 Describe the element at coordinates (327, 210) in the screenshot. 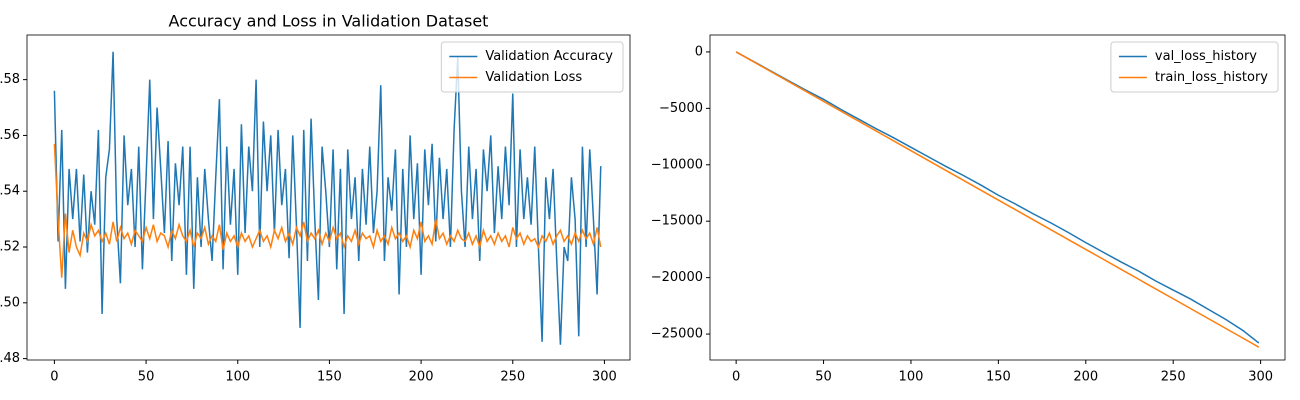

I see `data-line` at that location.